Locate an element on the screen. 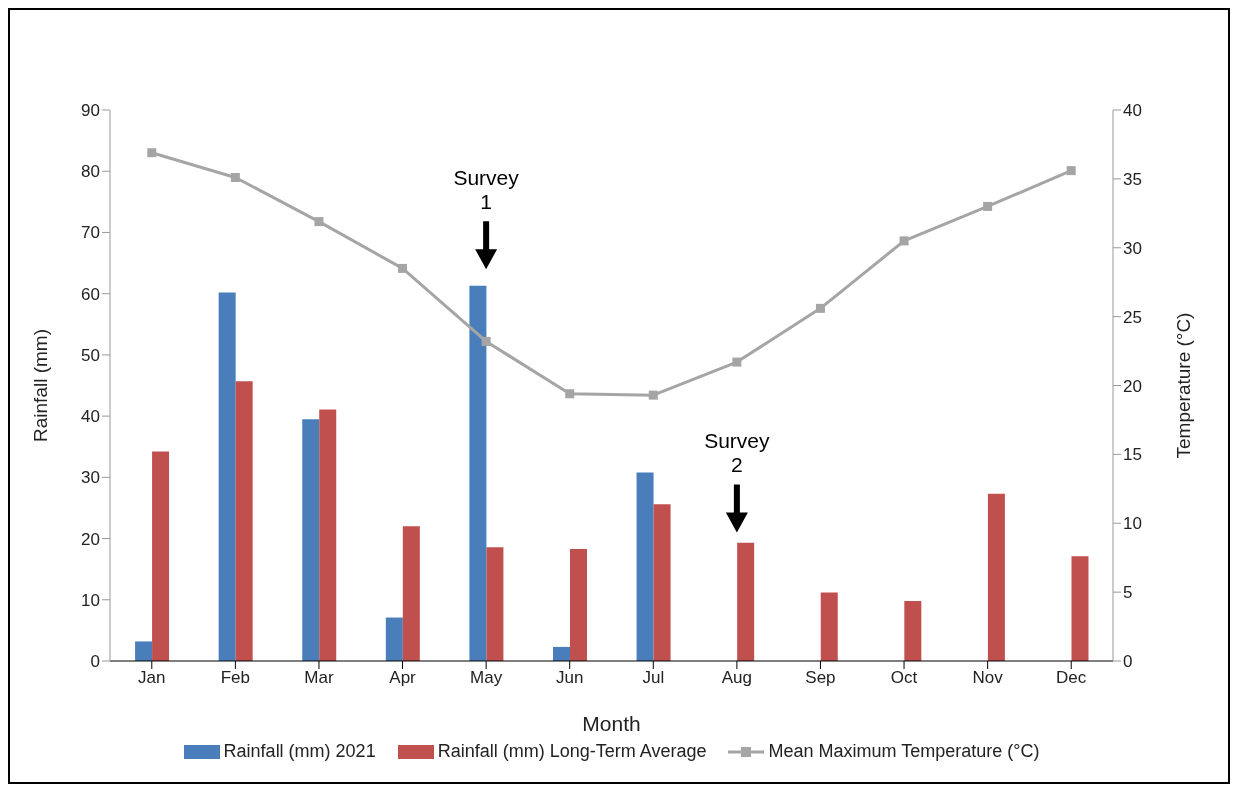 Image resolution: width=1240 pixels, height=794 pixels. y-tick-label: 90 is located at coordinates (90, 111).